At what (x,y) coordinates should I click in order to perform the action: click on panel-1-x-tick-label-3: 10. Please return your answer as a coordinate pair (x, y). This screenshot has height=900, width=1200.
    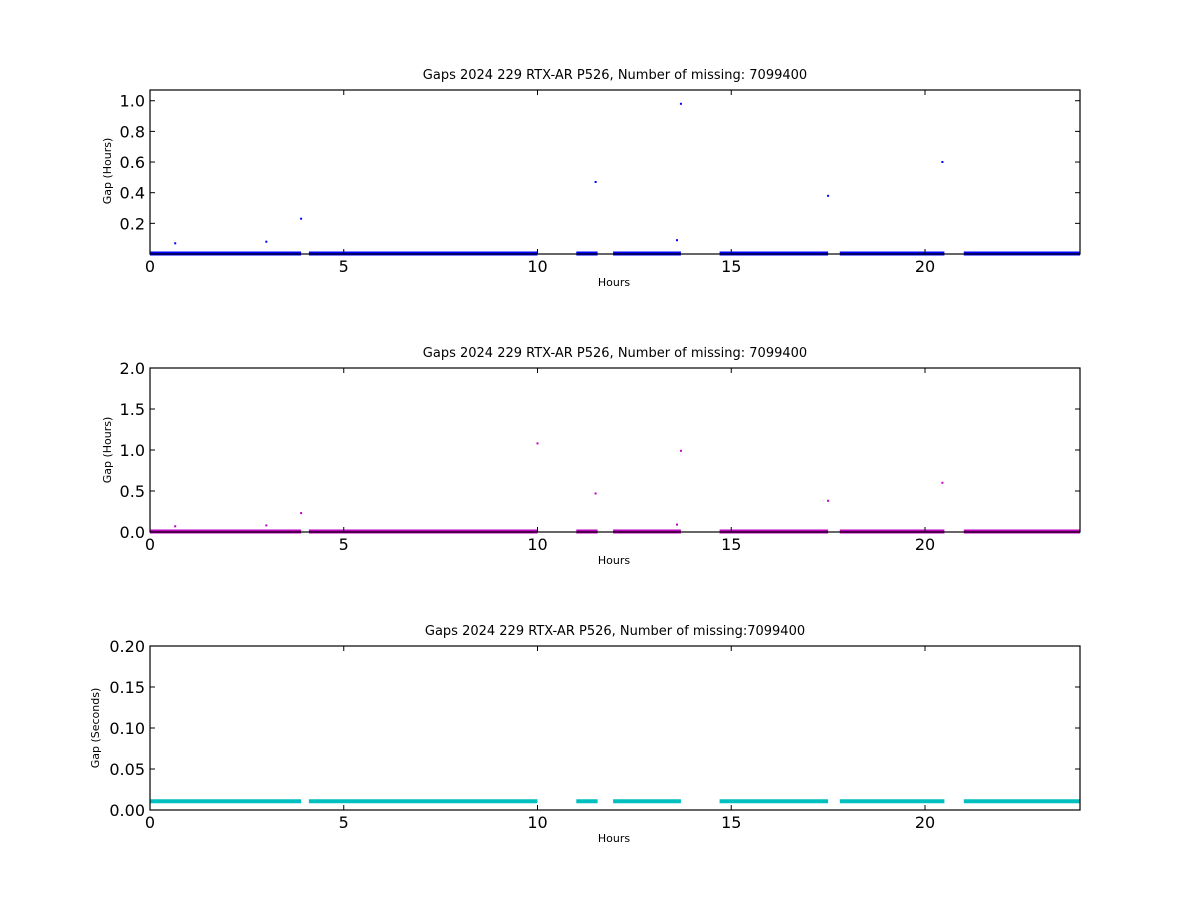
    Looking at the image, I should click on (537, 266).